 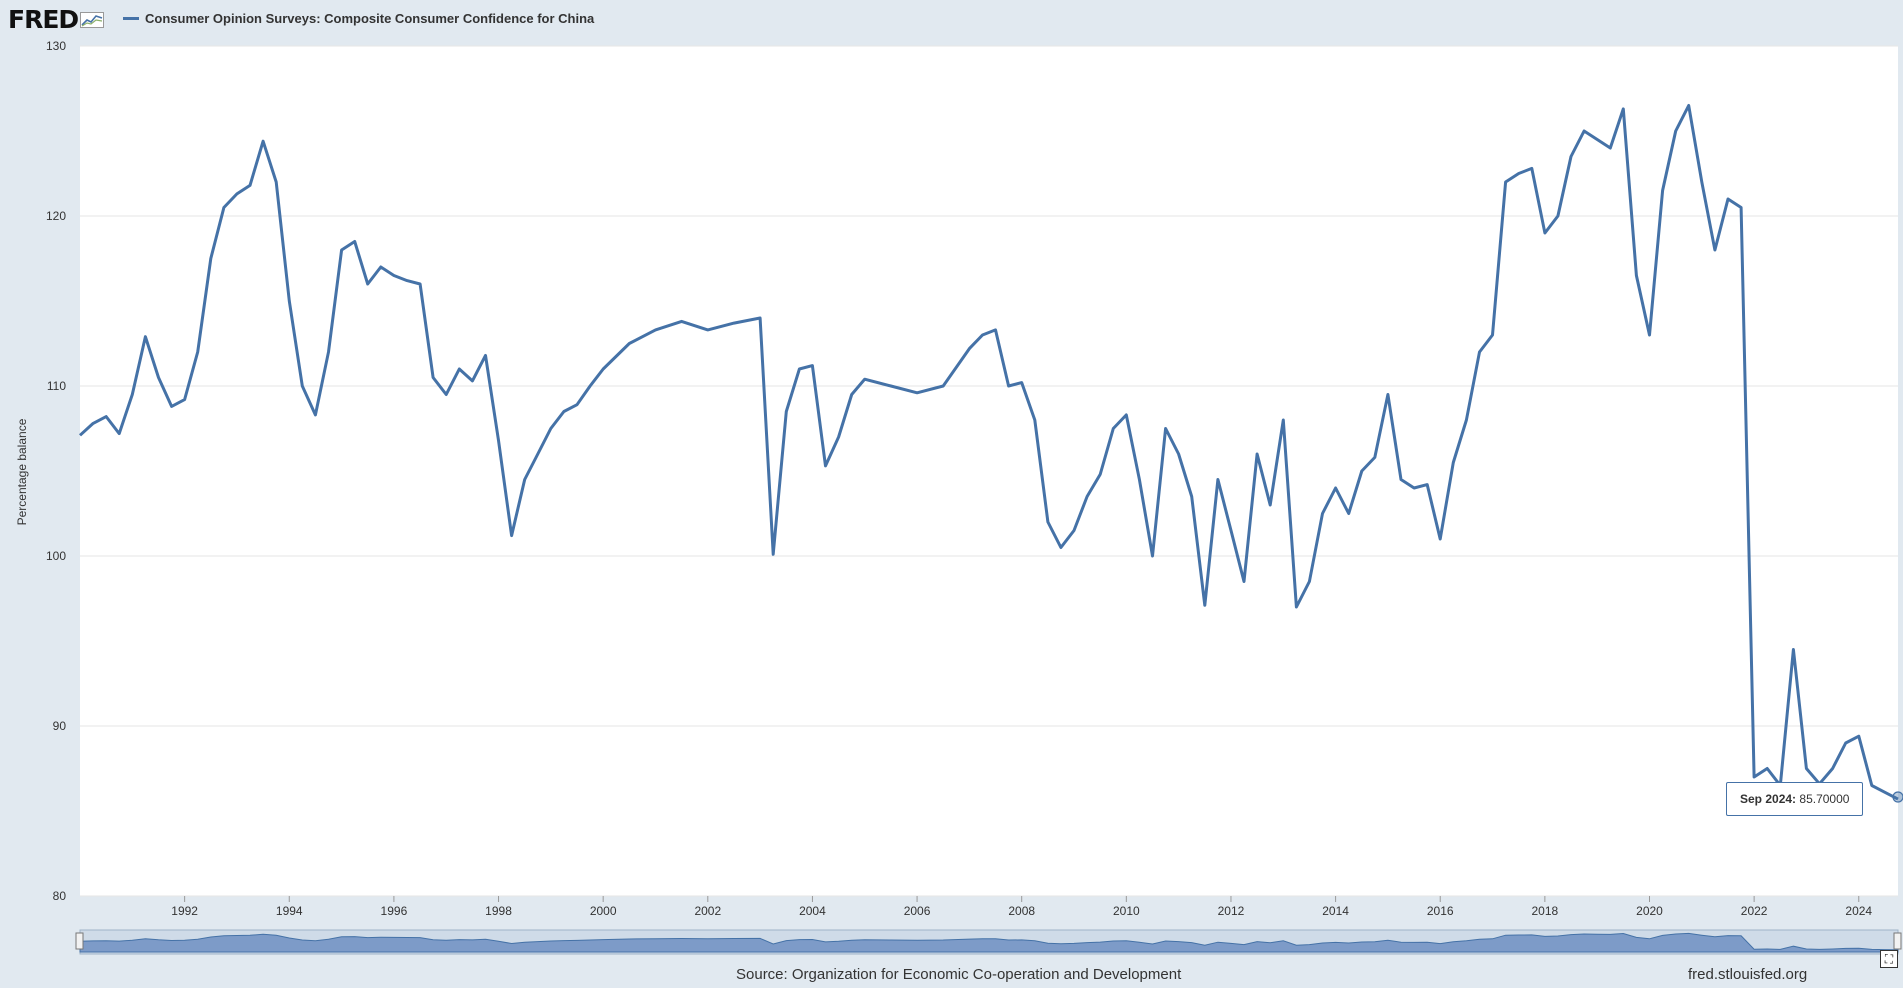 I want to click on hover-tooltip: Sep 2024: 85.70000, so click(x=1795, y=799).